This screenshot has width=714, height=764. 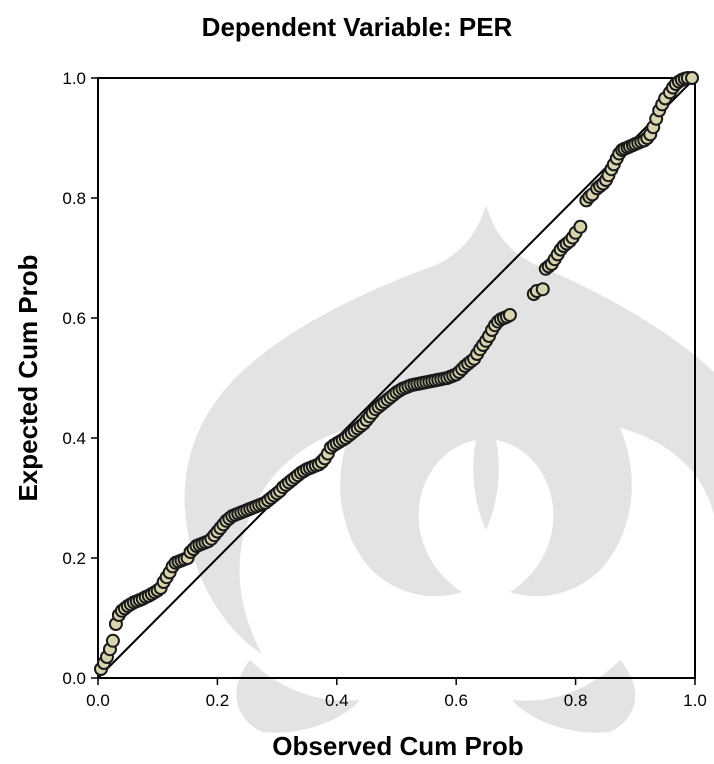 I want to click on y-tick-label: 0.0, so click(x=74, y=678).